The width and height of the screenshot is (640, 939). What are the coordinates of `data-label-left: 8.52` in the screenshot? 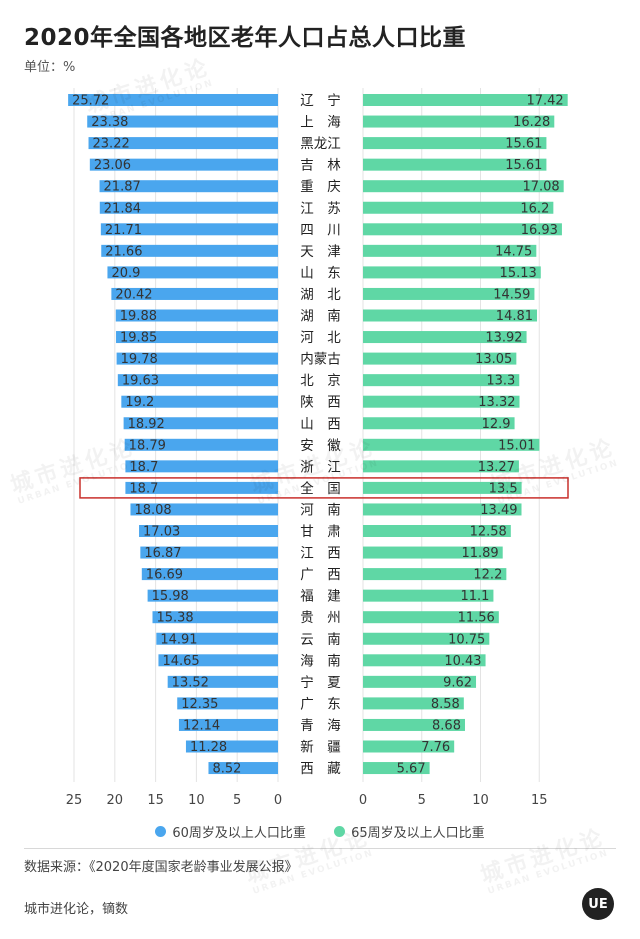 It's located at (226, 769).